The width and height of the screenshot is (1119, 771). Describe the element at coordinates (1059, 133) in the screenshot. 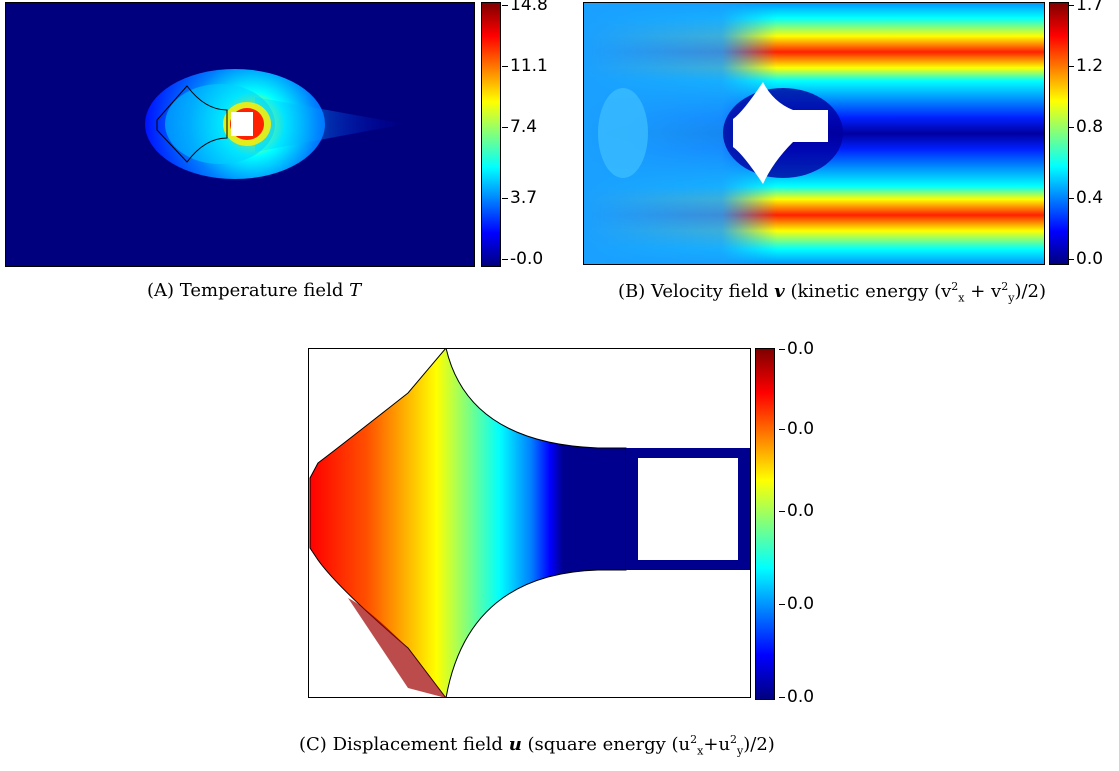

I see `velocity-colorbar` at that location.